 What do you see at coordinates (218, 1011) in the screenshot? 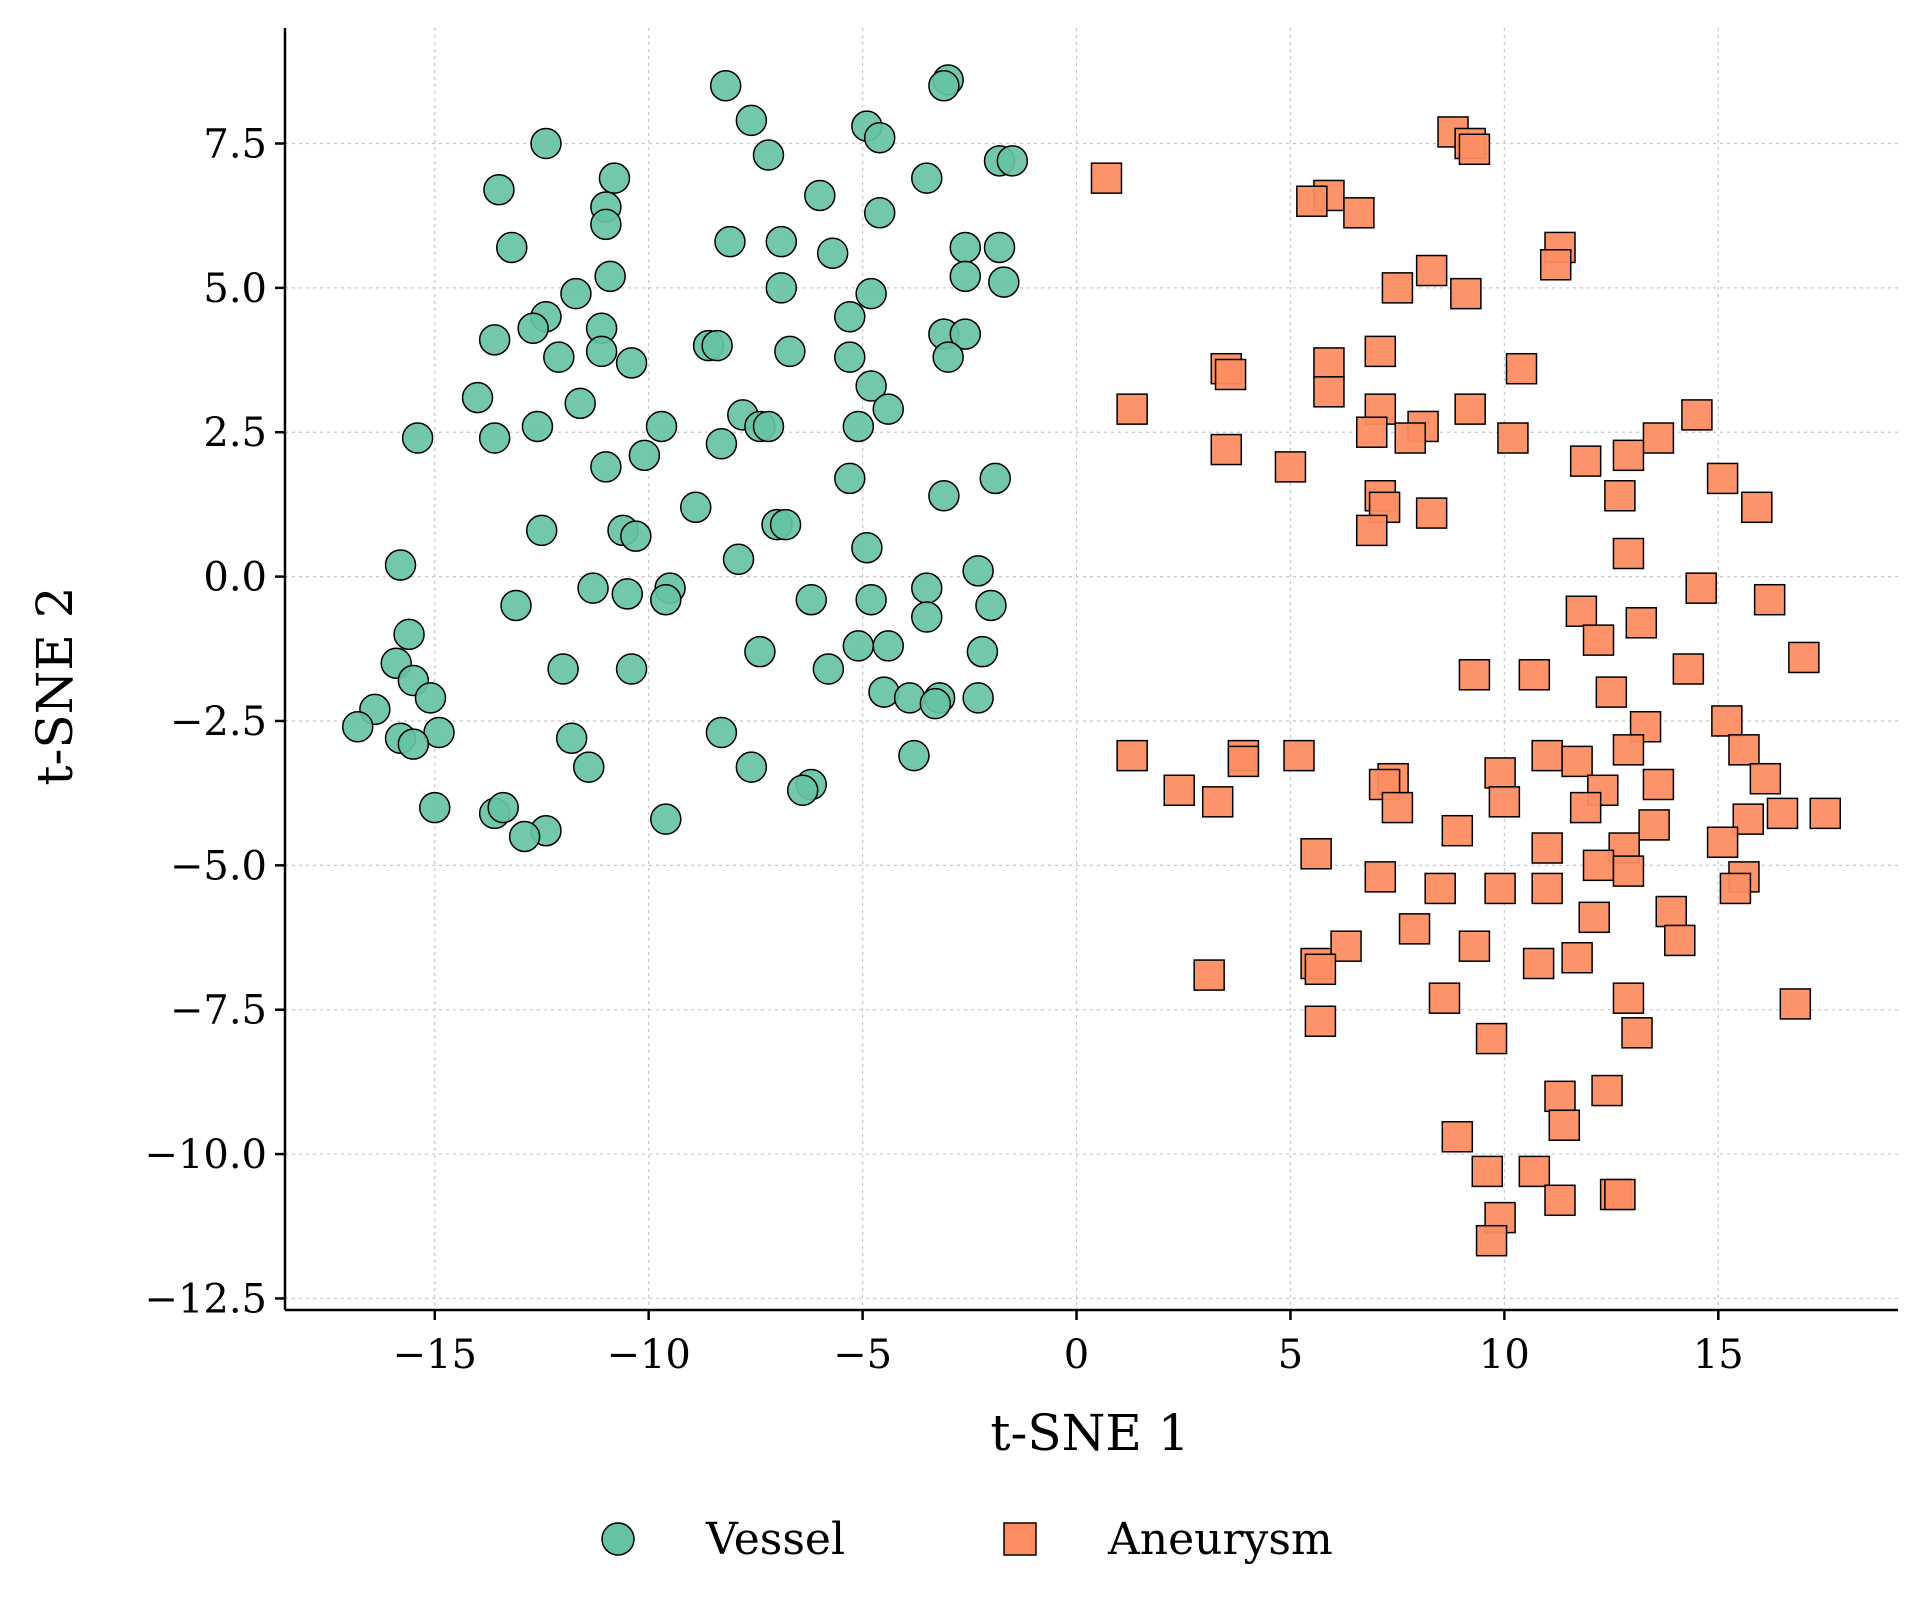
I see `y-tick-label: −7.5` at bounding box center [218, 1011].